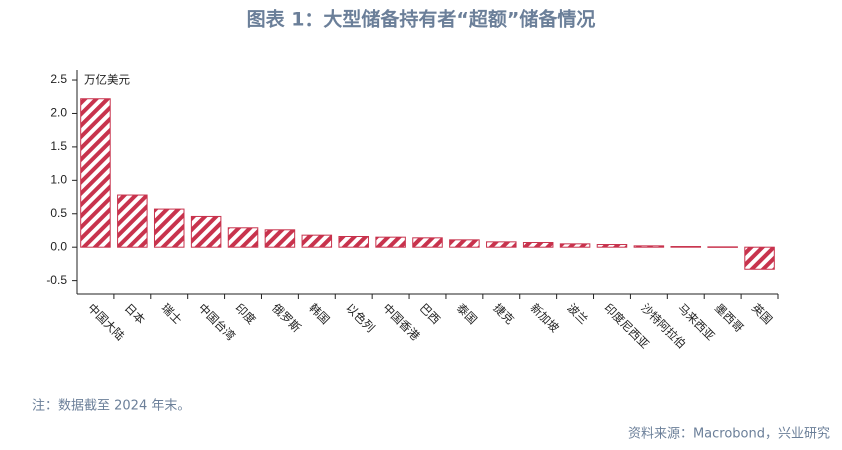  Describe the element at coordinates (729, 318) in the screenshot. I see `x-tick-label: 墨西哥` at that location.